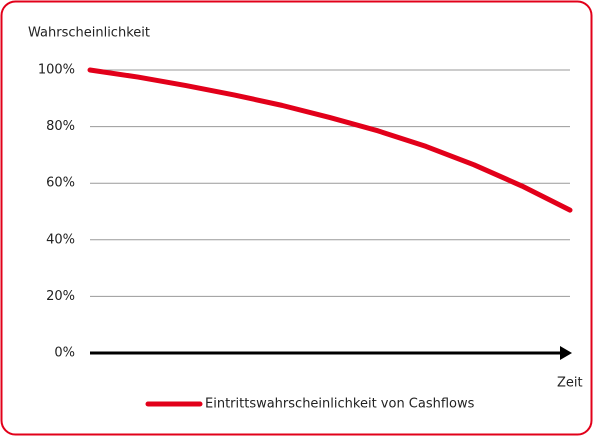 The height and width of the screenshot is (436, 593). I want to click on x-axis-arrow, so click(566, 353).